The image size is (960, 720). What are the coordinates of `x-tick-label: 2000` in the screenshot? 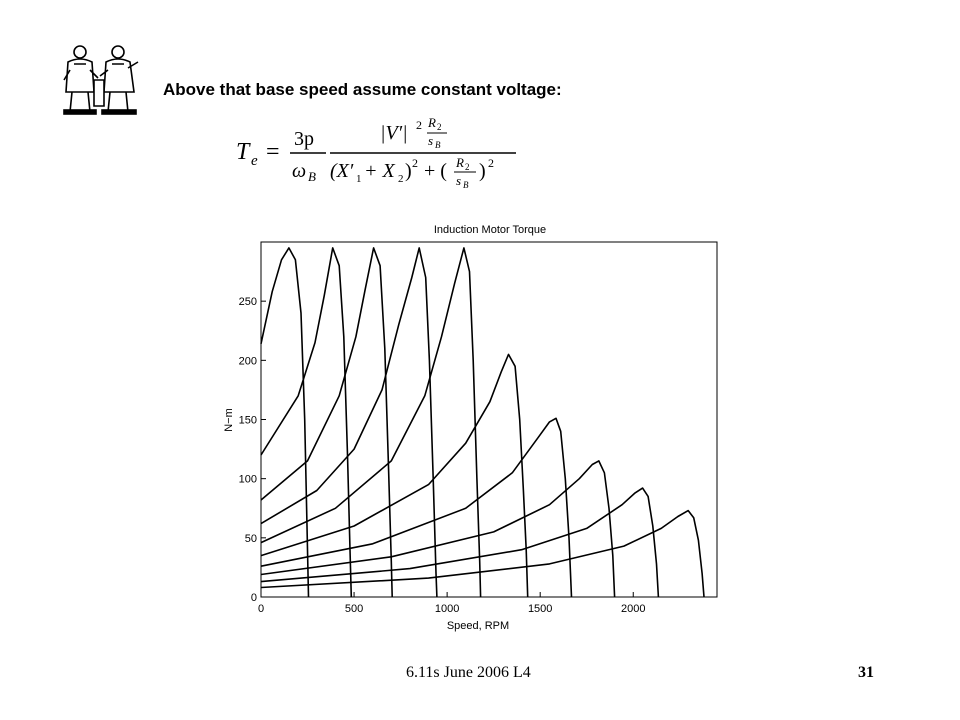 It's located at (633, 609).